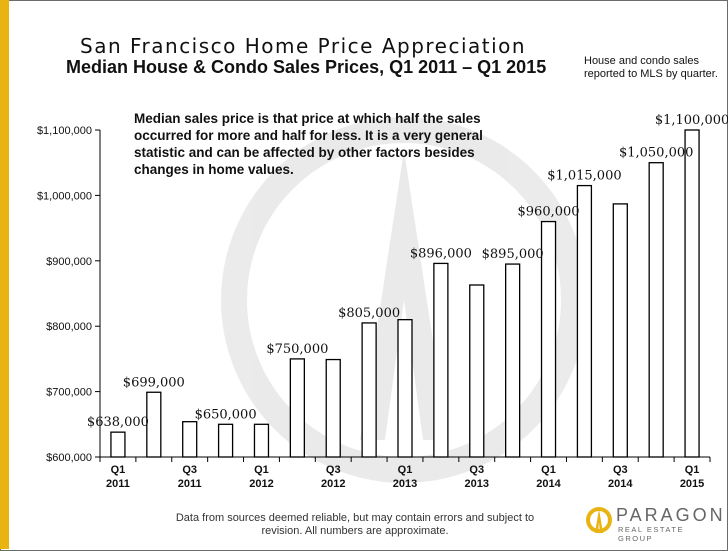 The width and height of the screenshot is (728, 551). I want to click on data-label: $650,000, so click(226, 414).